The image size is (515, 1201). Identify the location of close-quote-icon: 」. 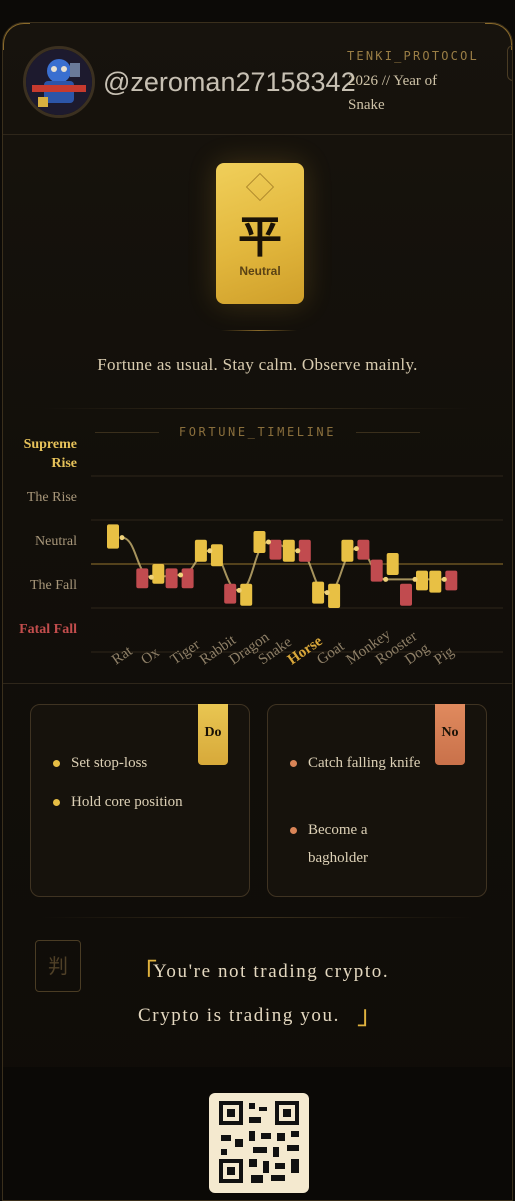
(370, 1016).